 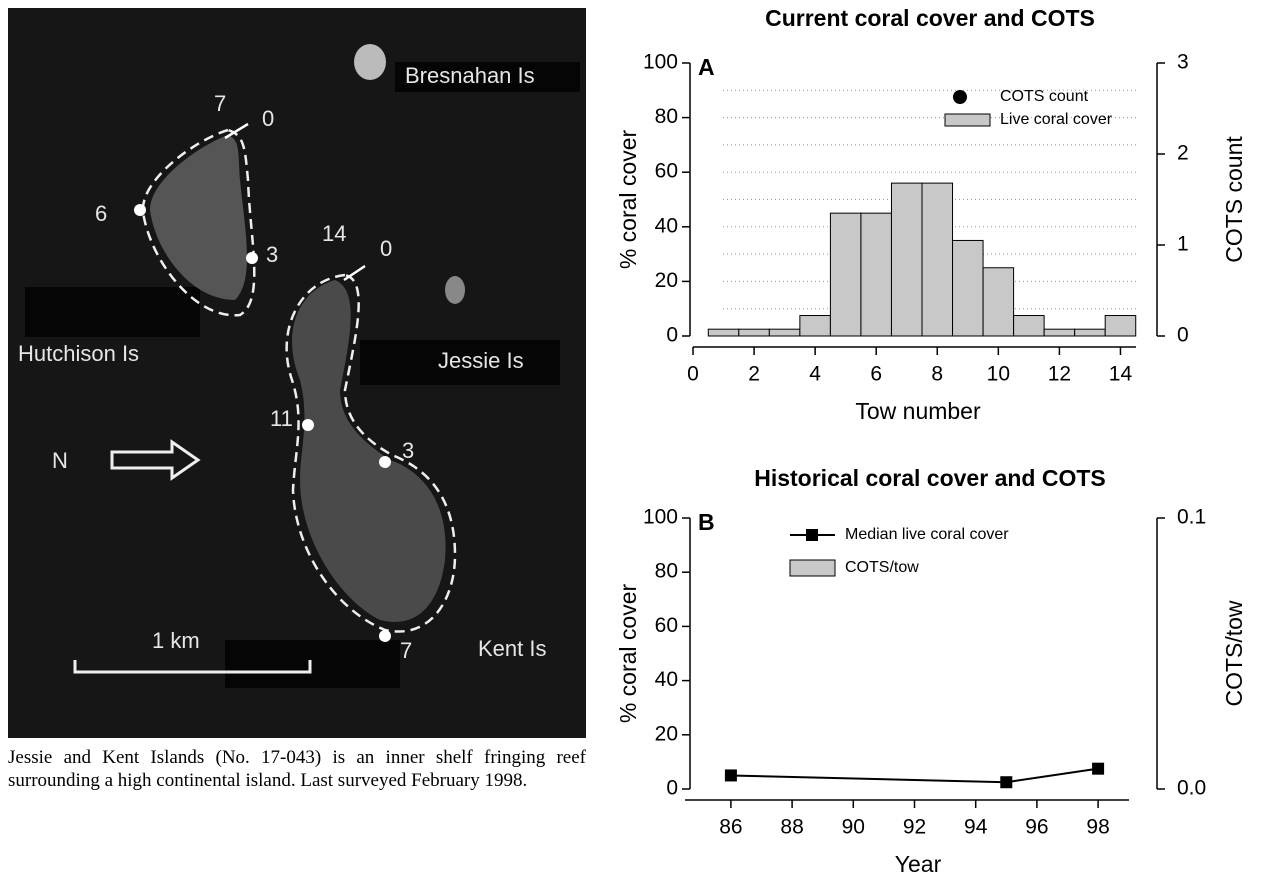 I want to click on x-tick-label: 6, so click(x=876, y=374).